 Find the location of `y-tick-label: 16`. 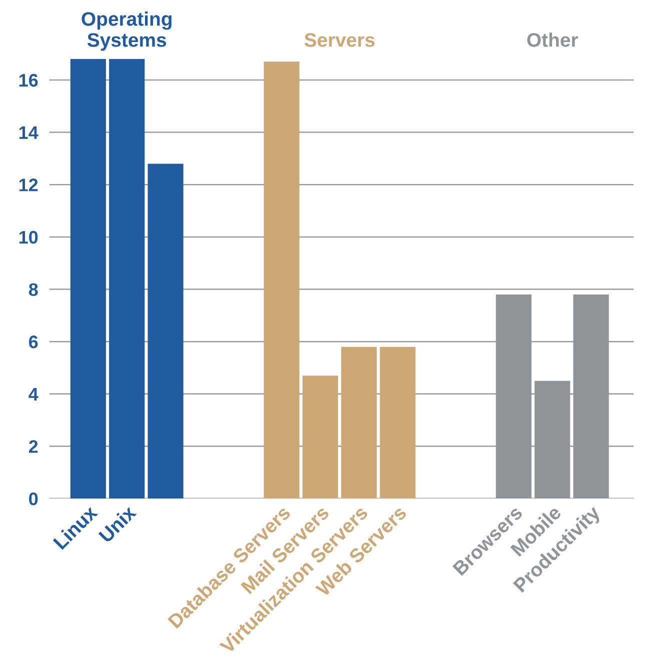

y-tick-label: 16 is located at coordinates (28, 80).